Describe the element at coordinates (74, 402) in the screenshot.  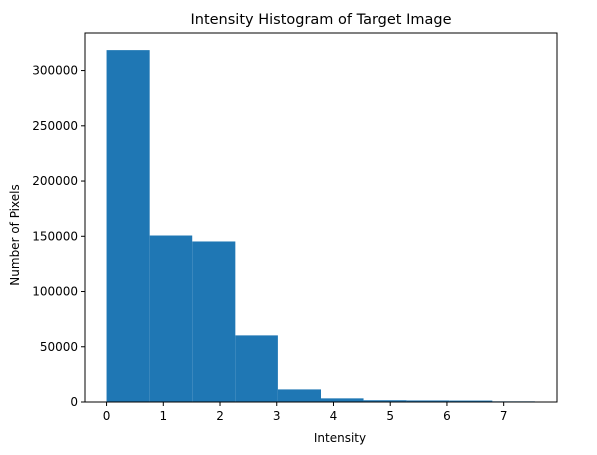
I see `y-tick-label: 0` at that location.